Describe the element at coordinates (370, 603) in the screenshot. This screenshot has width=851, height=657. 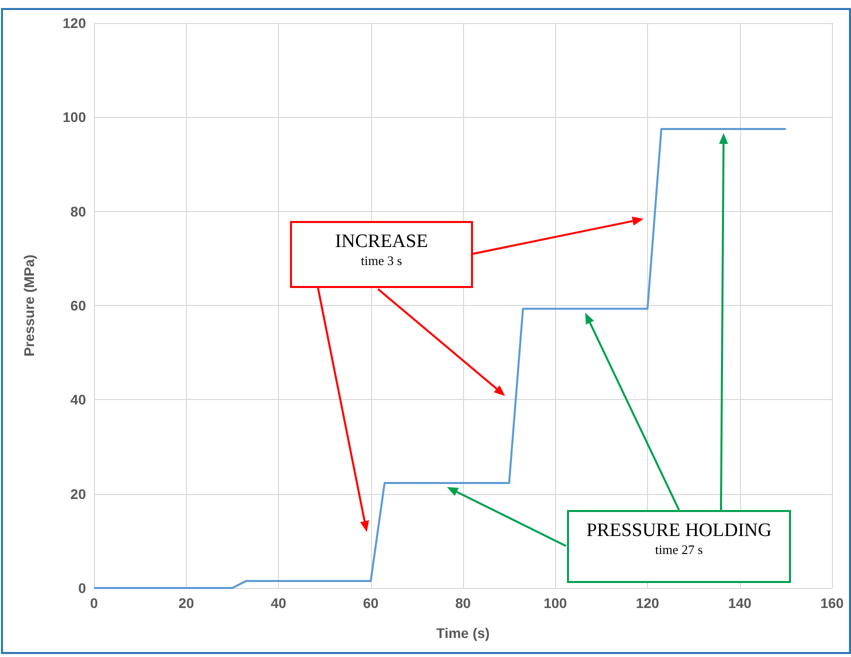
I see `x-tick-label: 60` at that location.